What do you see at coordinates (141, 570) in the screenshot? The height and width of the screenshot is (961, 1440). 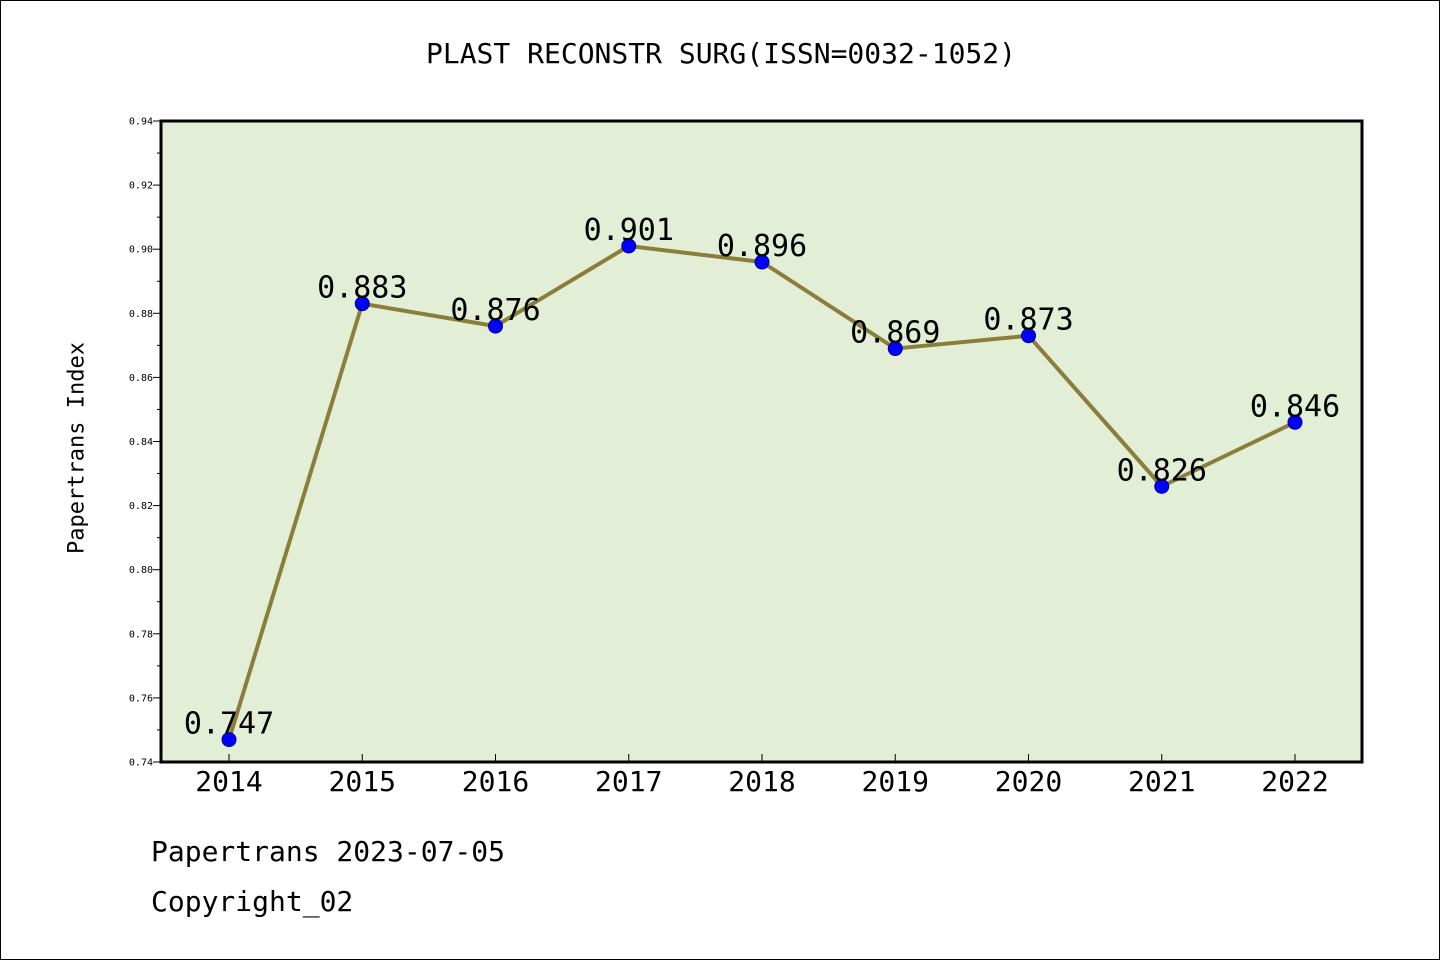 I see `y-tick-label: 0.80` at bounding box center [141, 570].